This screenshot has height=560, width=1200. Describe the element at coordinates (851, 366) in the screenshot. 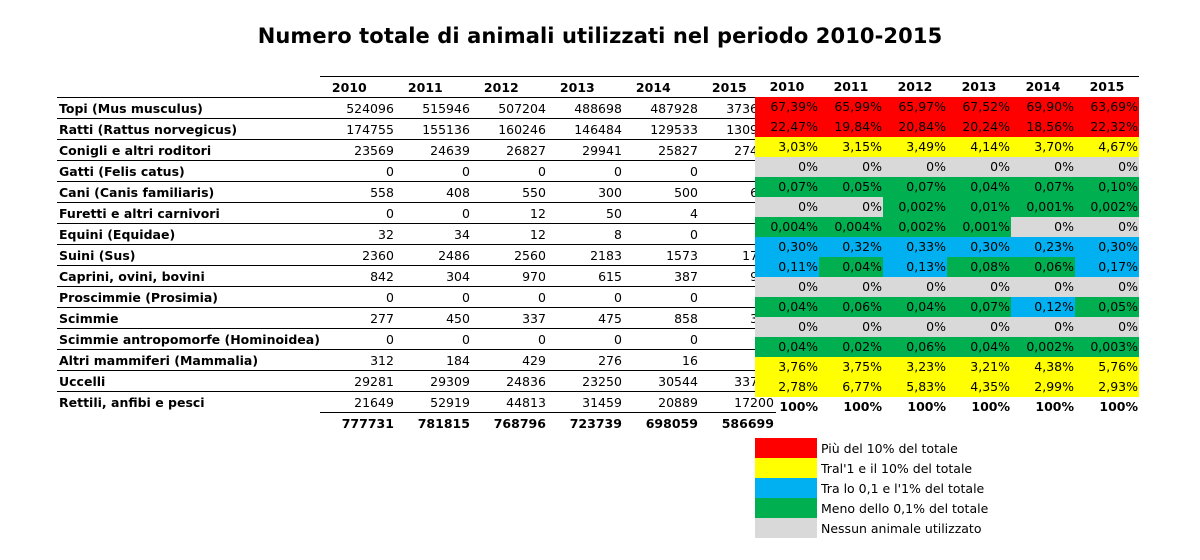

I see `pct-cell: 3,75%` at that location.